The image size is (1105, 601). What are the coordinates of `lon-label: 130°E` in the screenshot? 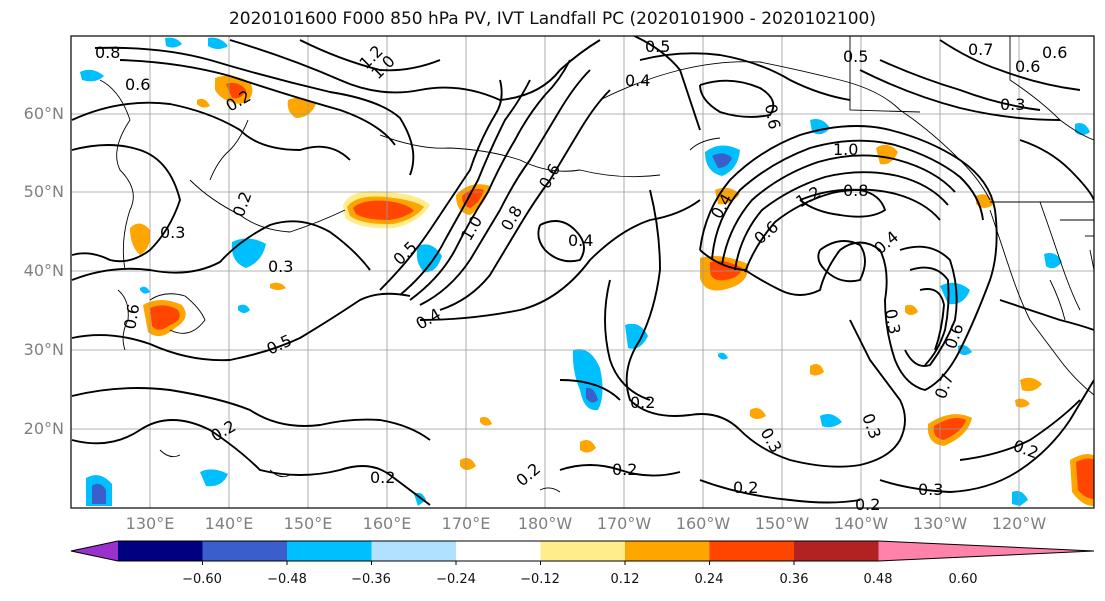 It's located at (150, 523).